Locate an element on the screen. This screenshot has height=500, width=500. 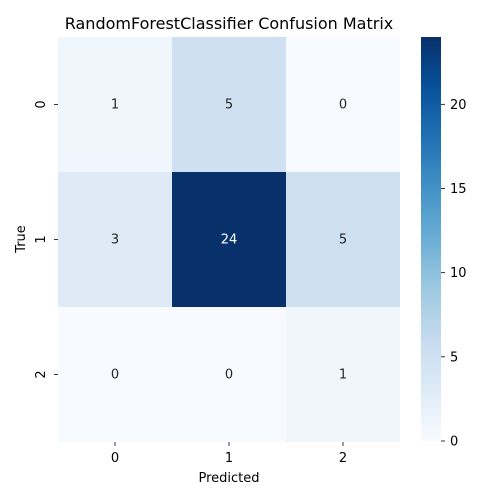
cell-value-label: 24 is located at coordinates (229, 240).